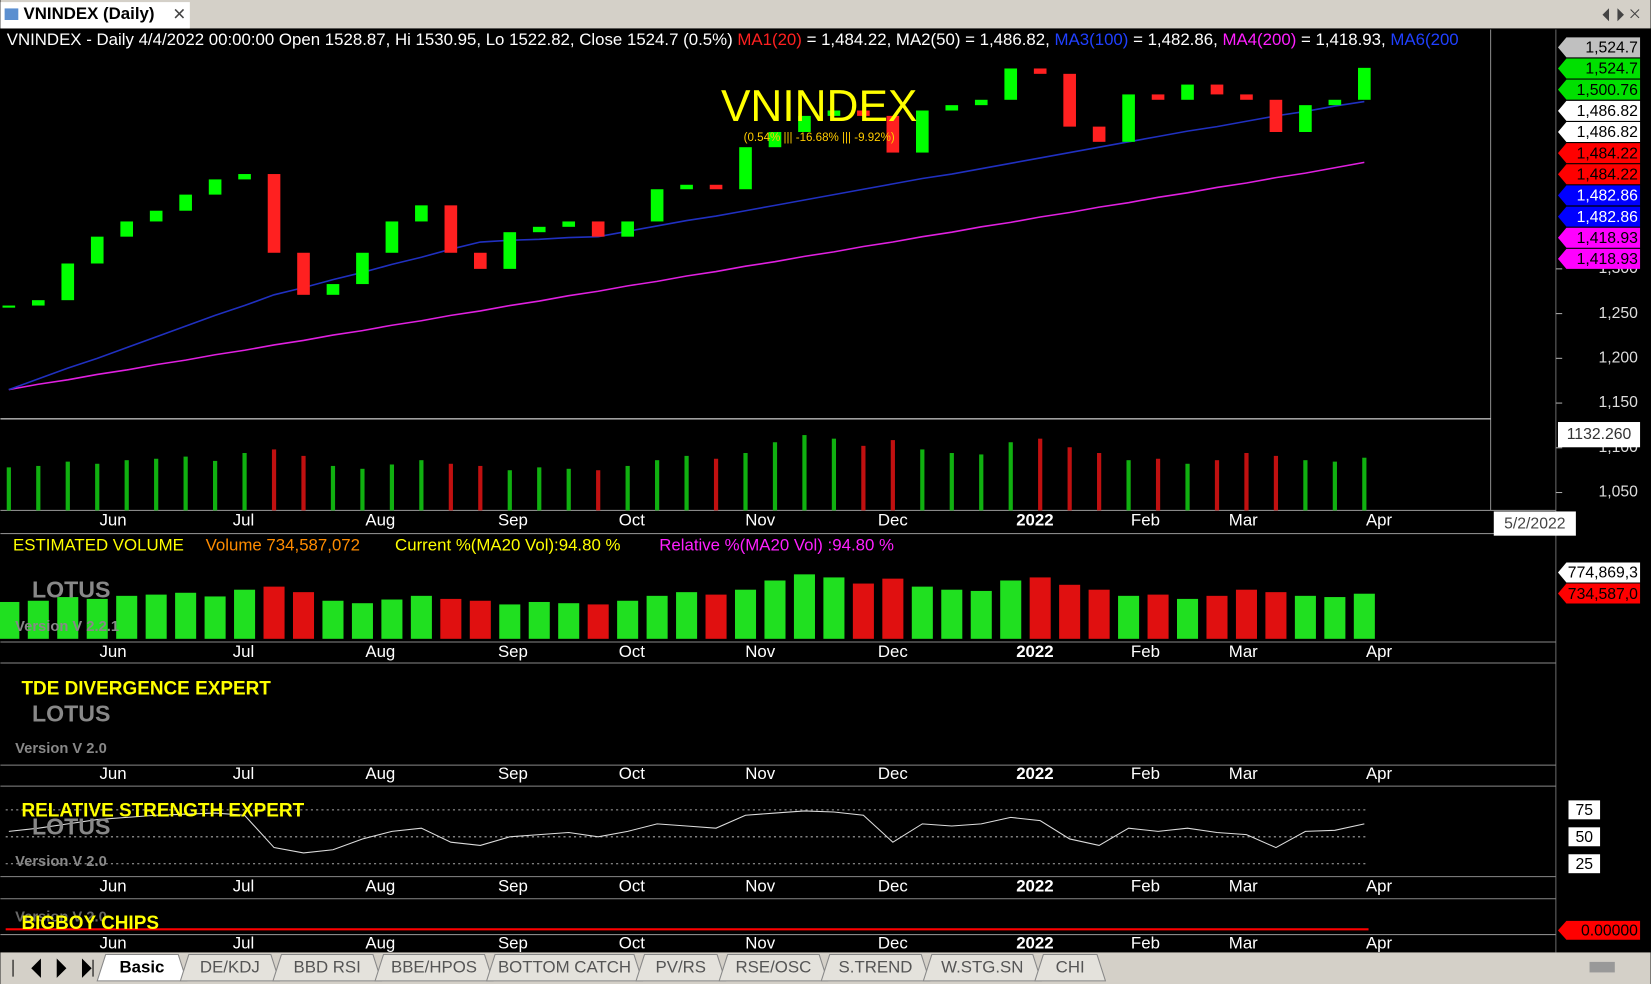 This screenshot has width=1651, height=984. What do you see at coordinates (1608, 90) in the screenshot?
I see `price-tag-label: 1,500.76` at bounding box center [1608, 90].